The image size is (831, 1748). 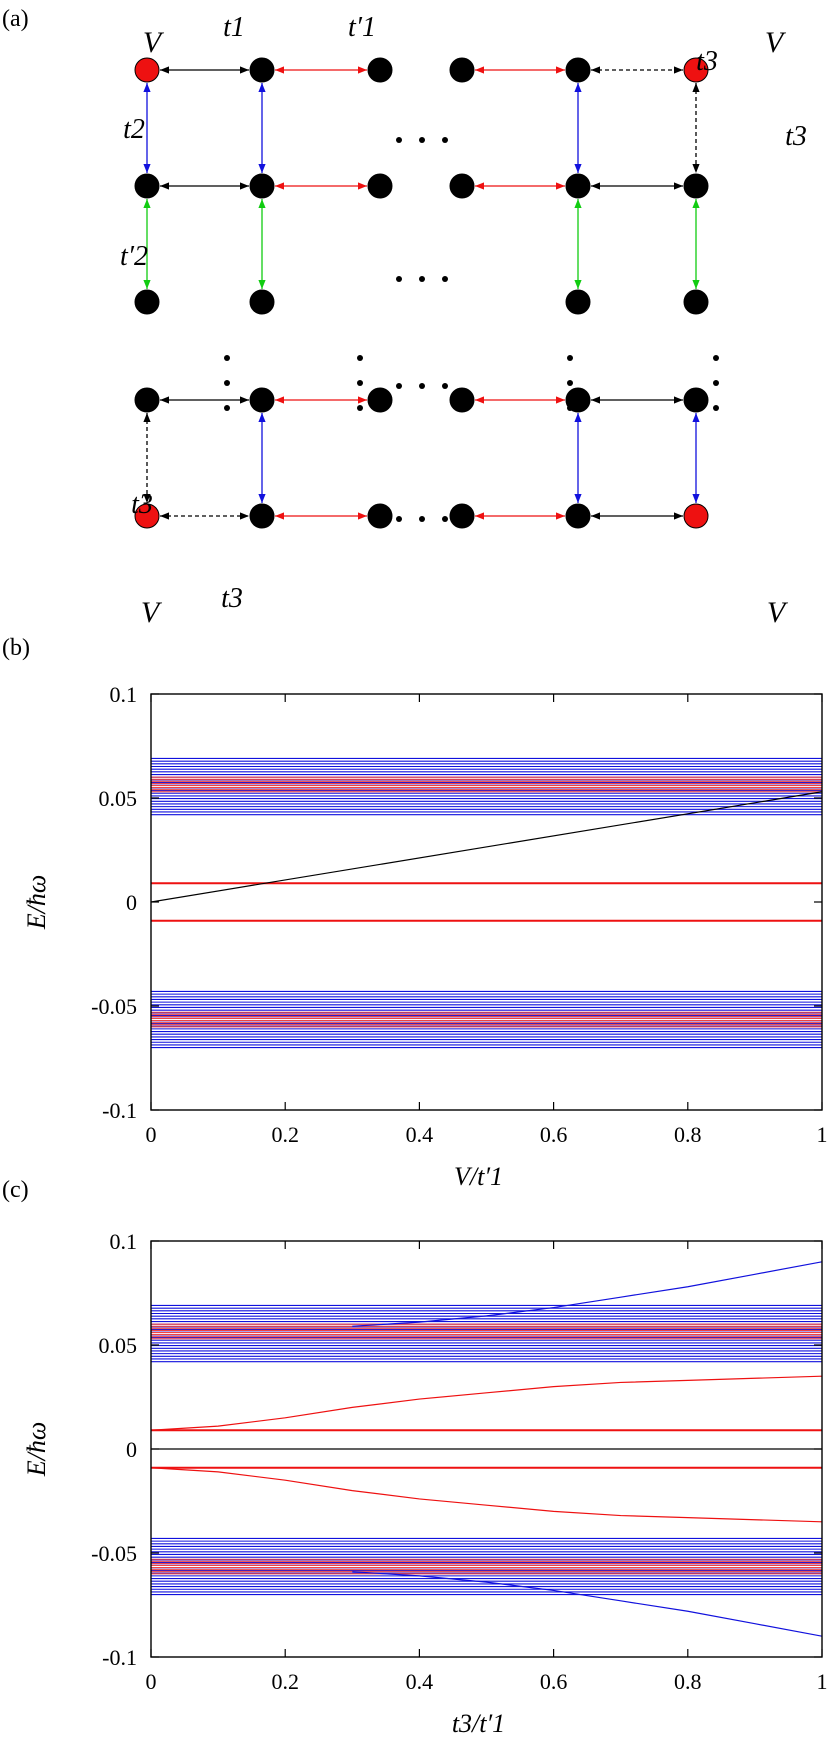 What do you see at coordinates (15, 1190) in the screenshot?
I see `panel-c-label: (c)` at bounding box center [15, 1190].